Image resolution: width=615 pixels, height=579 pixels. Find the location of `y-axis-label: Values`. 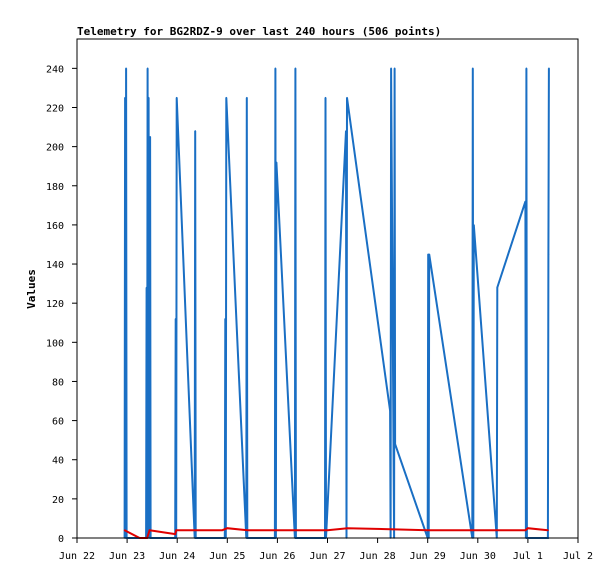

y-axis-label: Values is located at coordinates (31, 289).